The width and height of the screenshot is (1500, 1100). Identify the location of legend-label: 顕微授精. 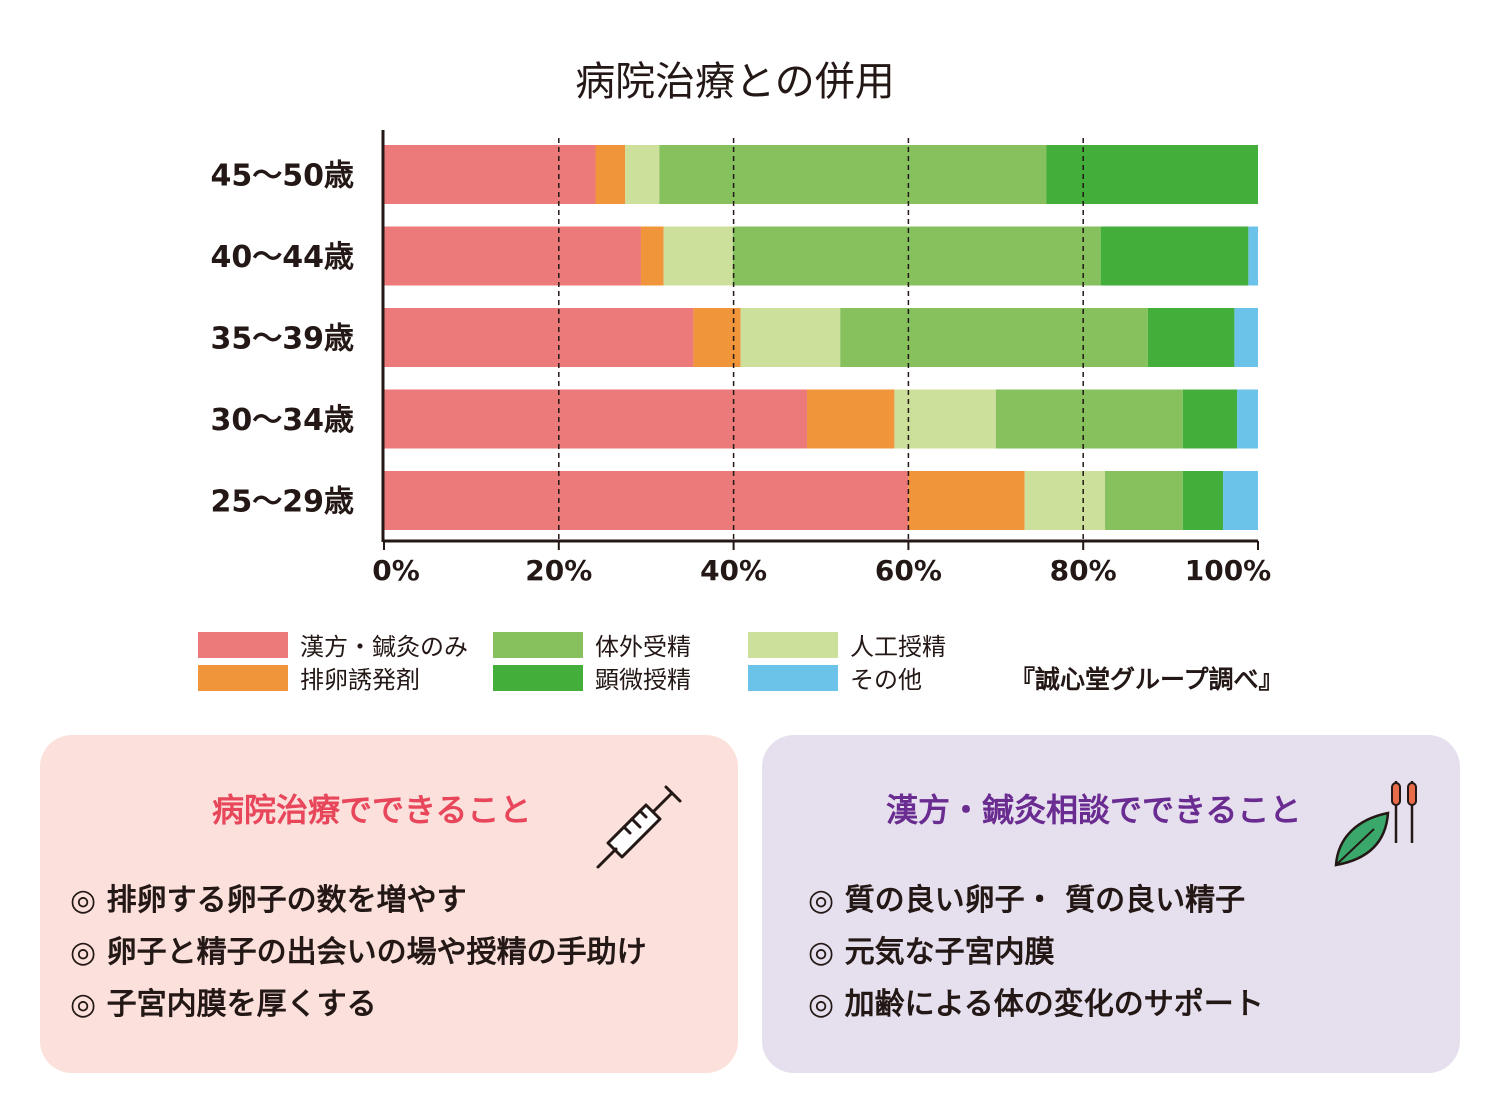
(643, 680).